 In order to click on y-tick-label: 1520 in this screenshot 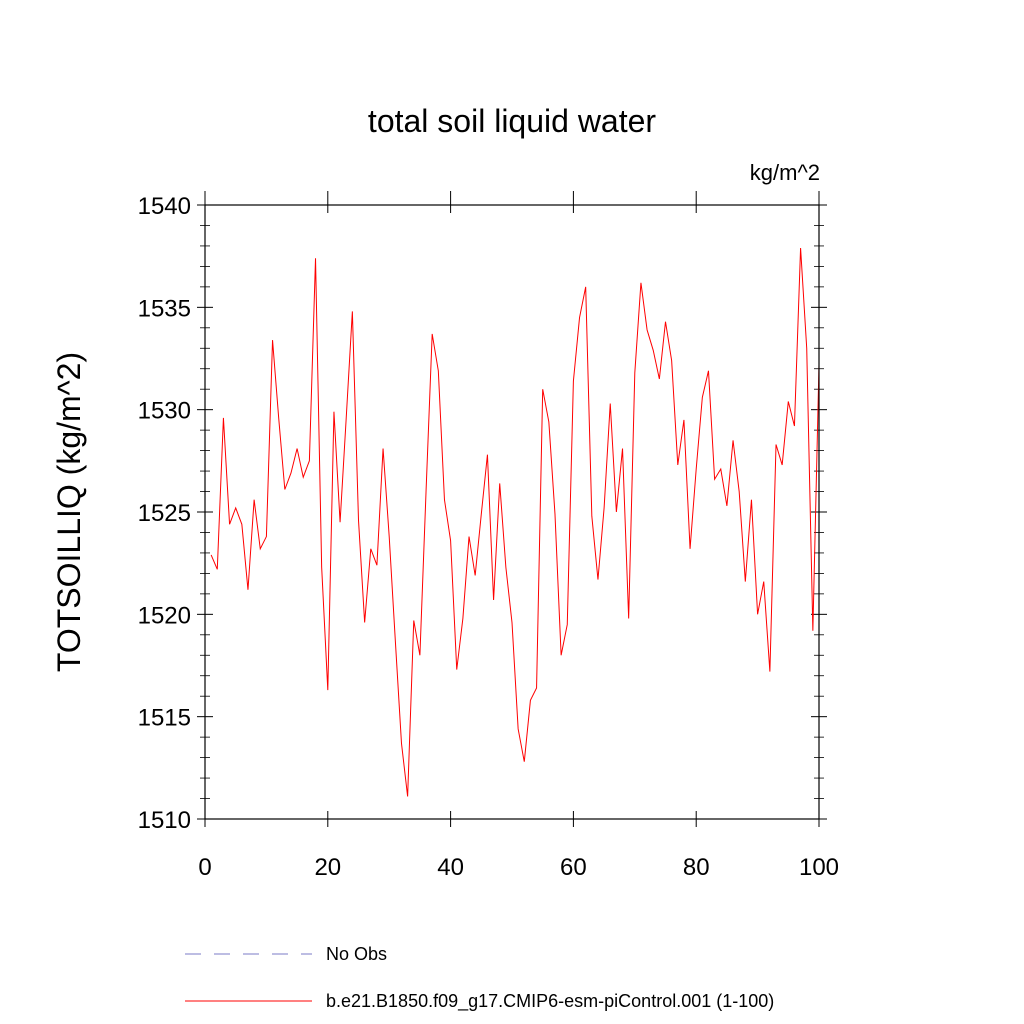, I will do `click(164, 615)`.